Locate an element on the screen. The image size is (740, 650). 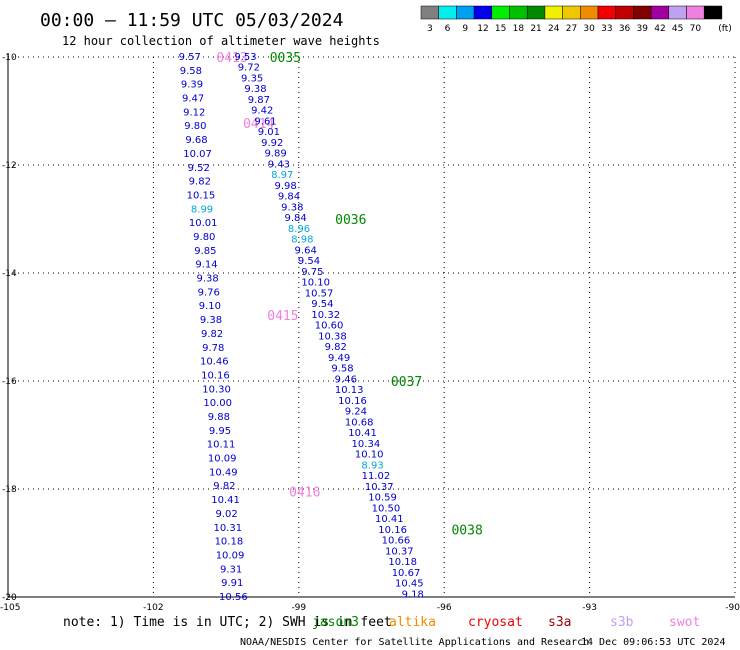
pass-time-label: 0414 is located at coordinates (258, 124).